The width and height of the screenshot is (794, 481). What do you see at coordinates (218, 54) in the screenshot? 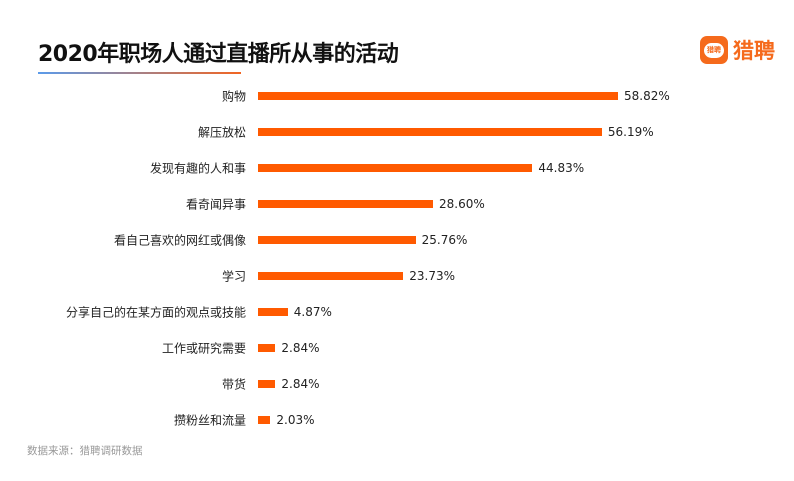
I see `chart-title: 2020年职场人通过直播所从事的活动` at bounding box center [218, 54].